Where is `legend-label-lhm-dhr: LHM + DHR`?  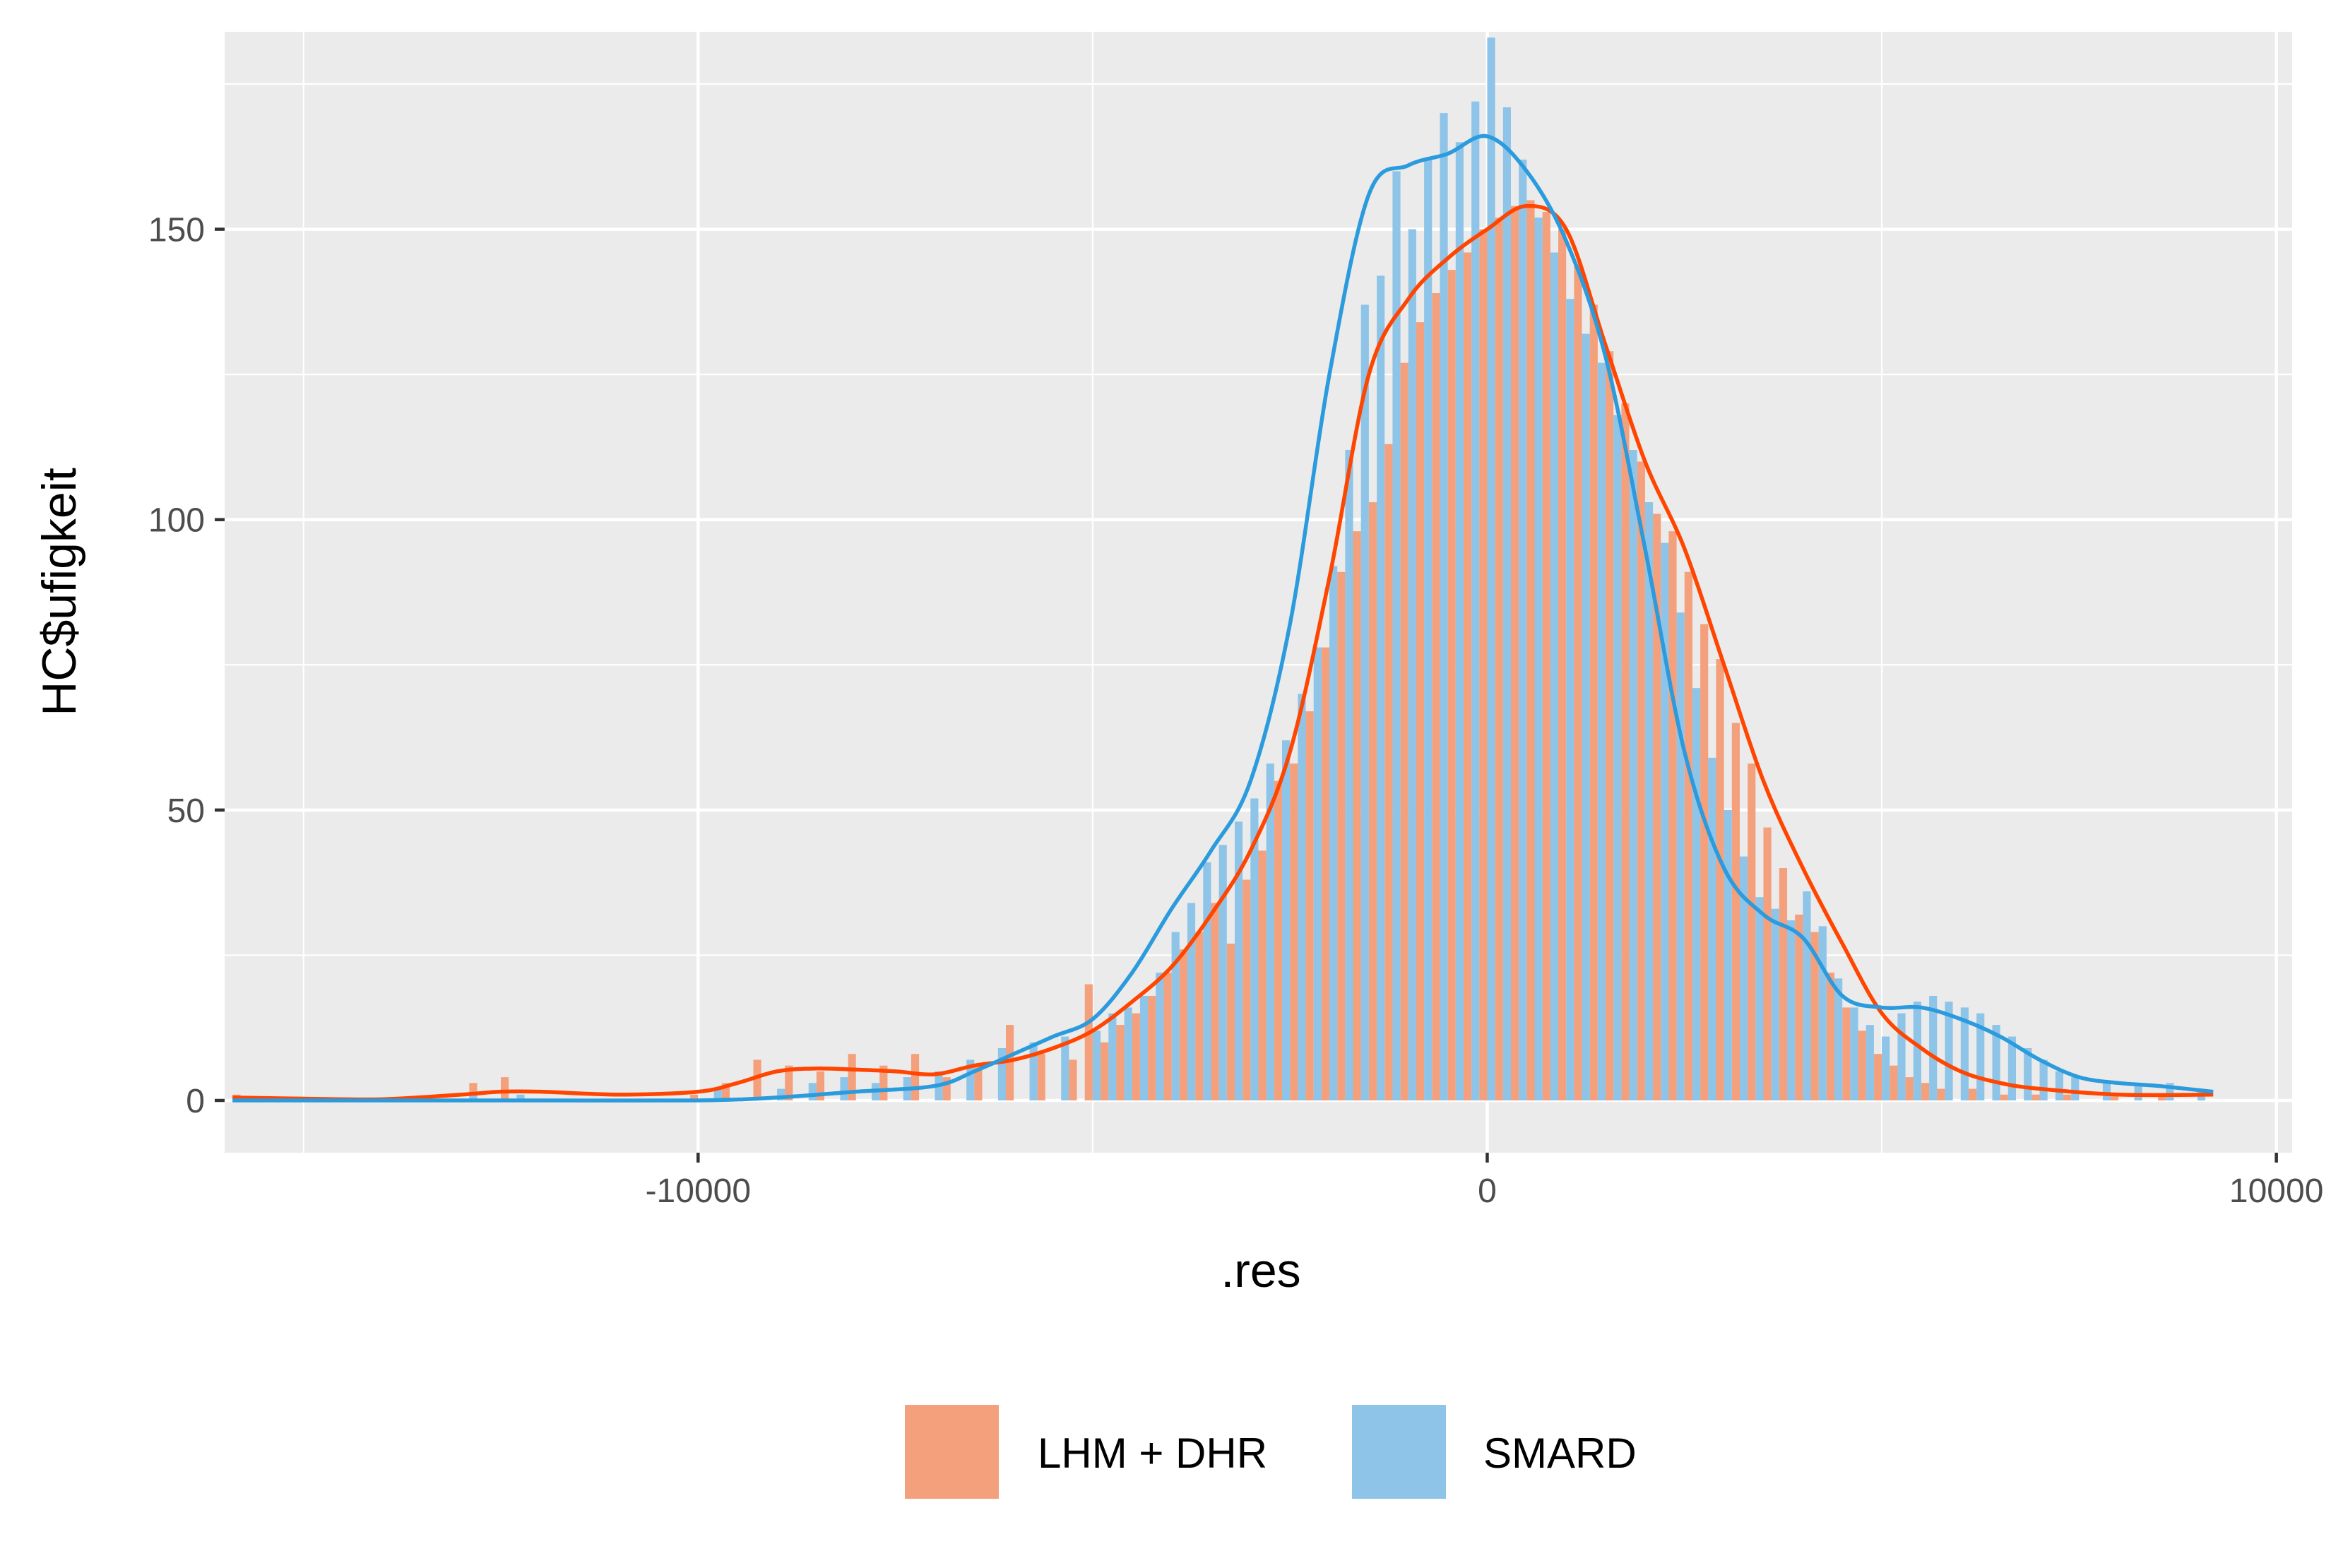
legend-label-lhm-dhr: LHM + DHR is located at coordinates (1152, 1453).